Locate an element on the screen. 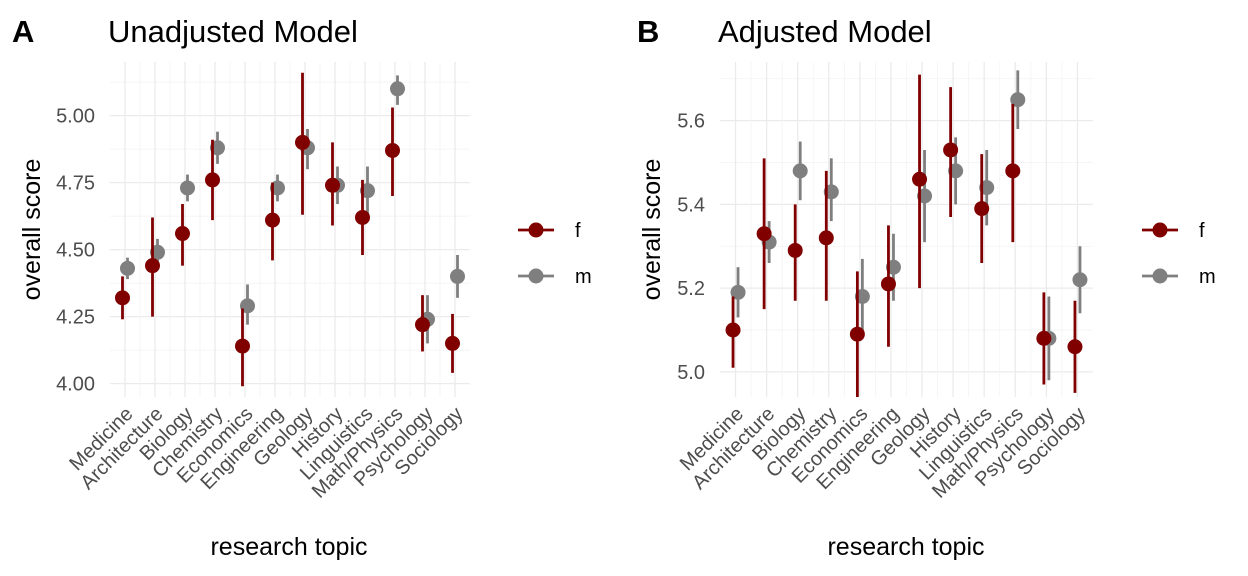  y-tick-label: 5.6 is located at coordinates (691, 122).